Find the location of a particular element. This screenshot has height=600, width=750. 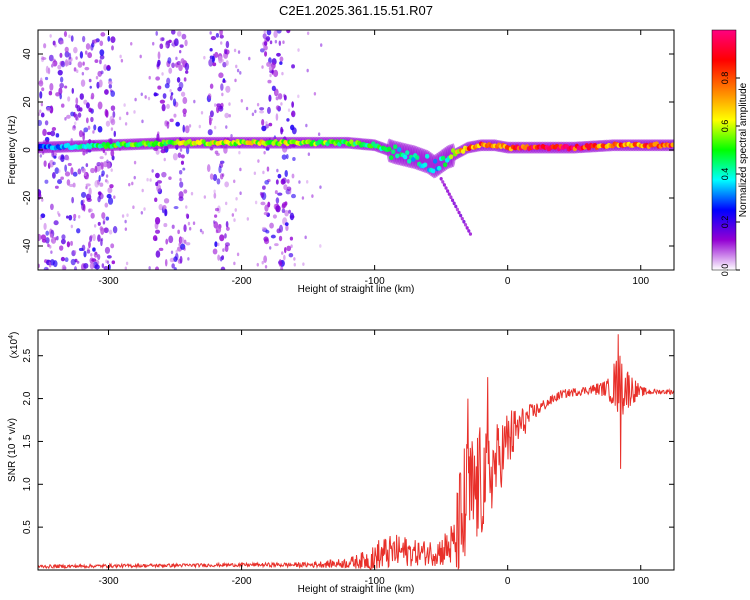

tail-mark is located at coordinates (464, 221).